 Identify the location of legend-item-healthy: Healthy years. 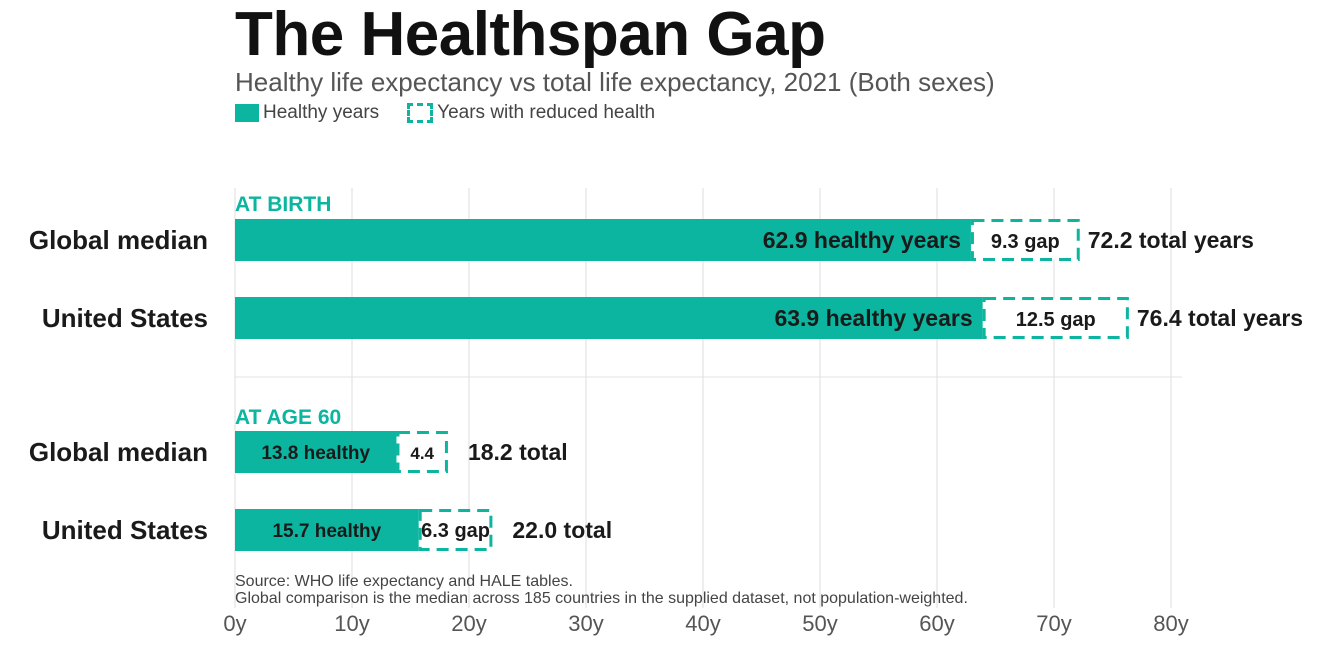
(307, 113).